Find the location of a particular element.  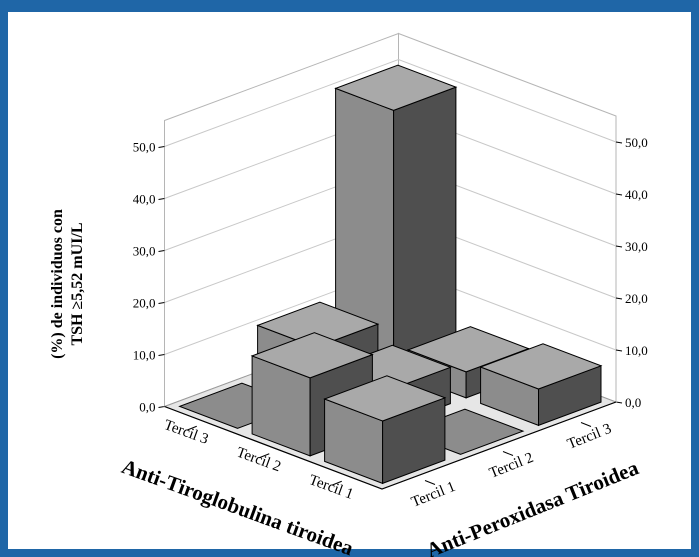

y-tick-label-left: 40,0 is located at coordinates (144, 199).